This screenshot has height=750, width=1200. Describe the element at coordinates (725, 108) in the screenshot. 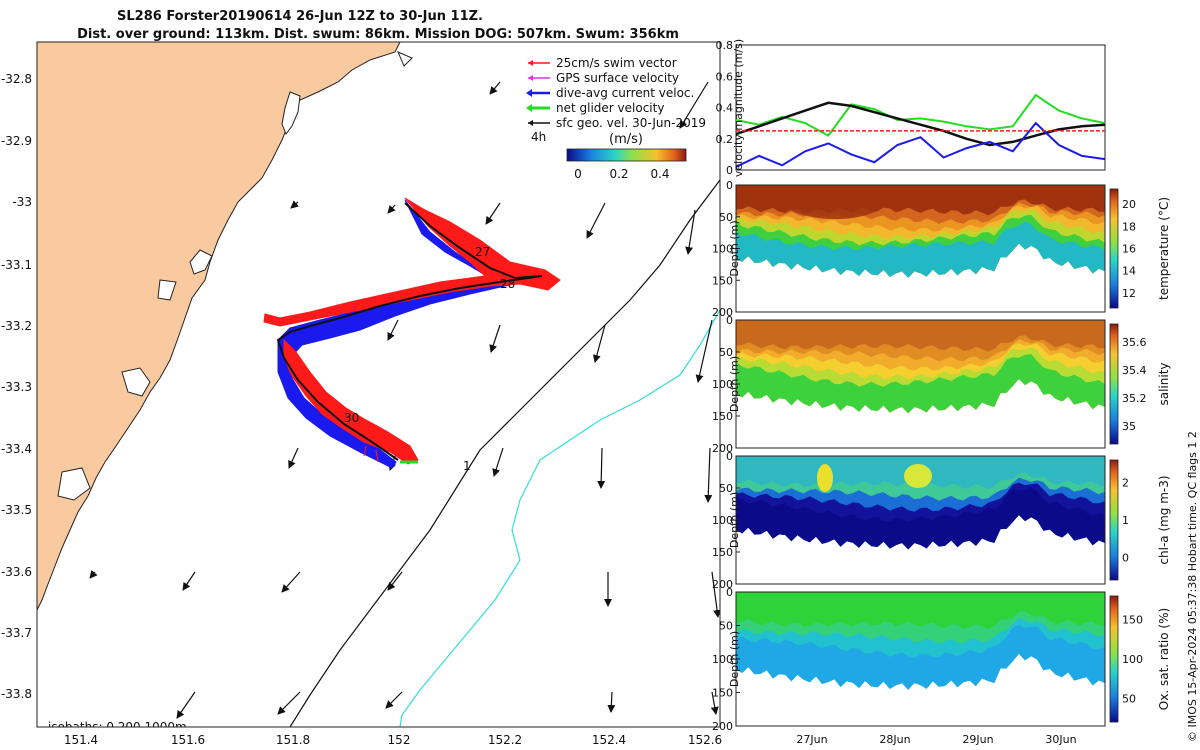

I see `velocity-ytick-label: 0.4` at that location.